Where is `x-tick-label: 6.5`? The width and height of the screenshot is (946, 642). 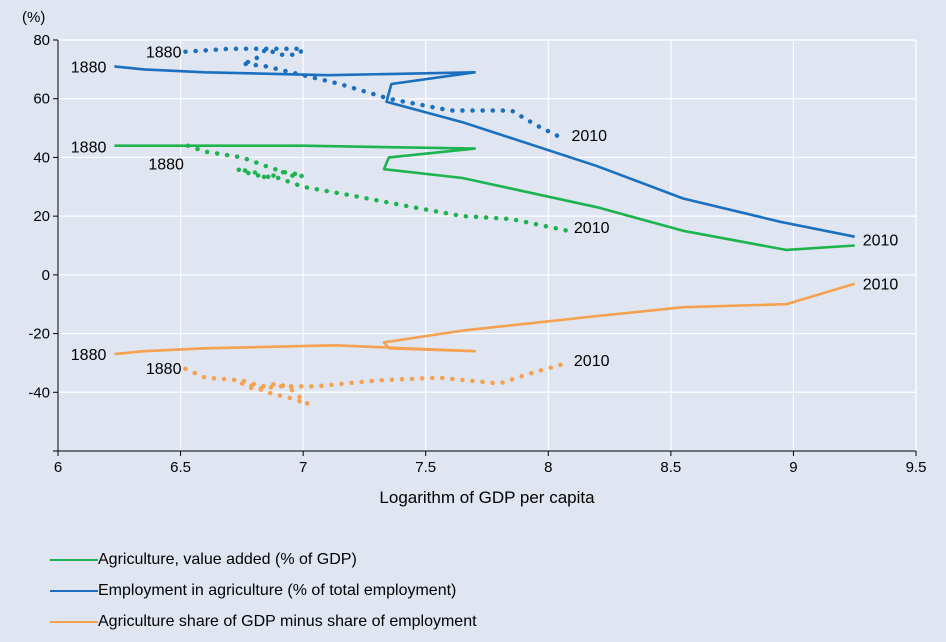
x-tick-label: 6.5 is located at coordinates (180, 467).